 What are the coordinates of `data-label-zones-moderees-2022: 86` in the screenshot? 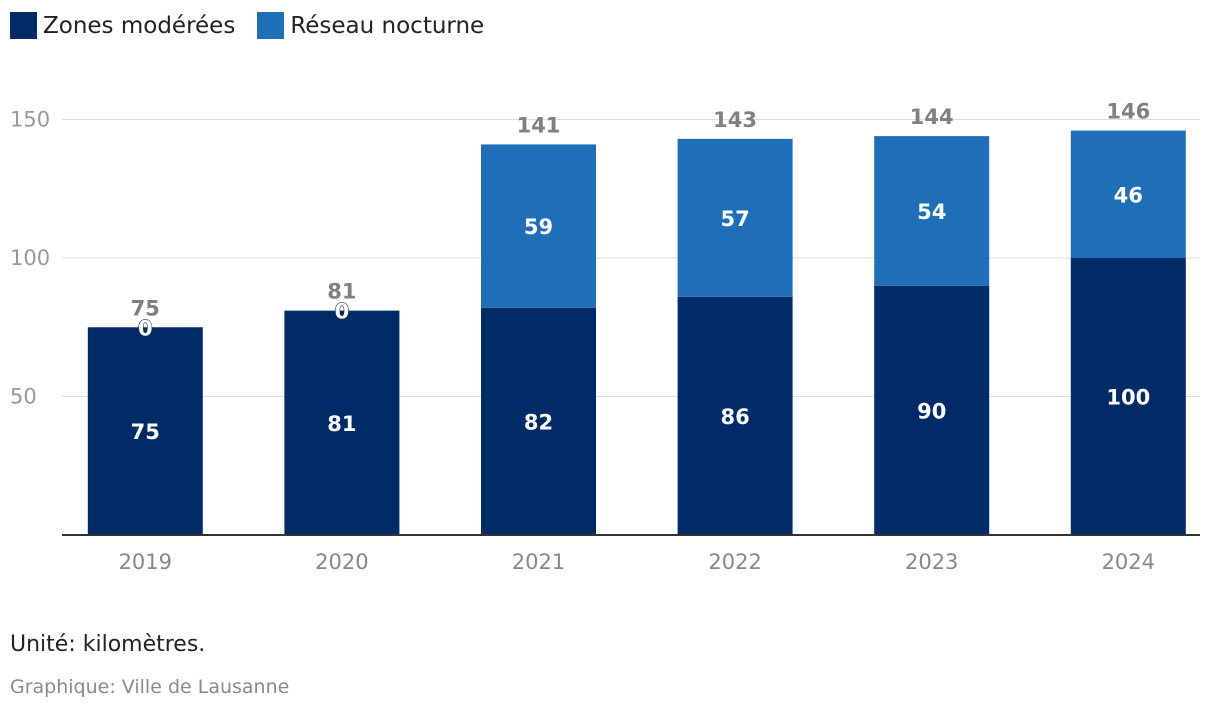 It's located at (734, 417).